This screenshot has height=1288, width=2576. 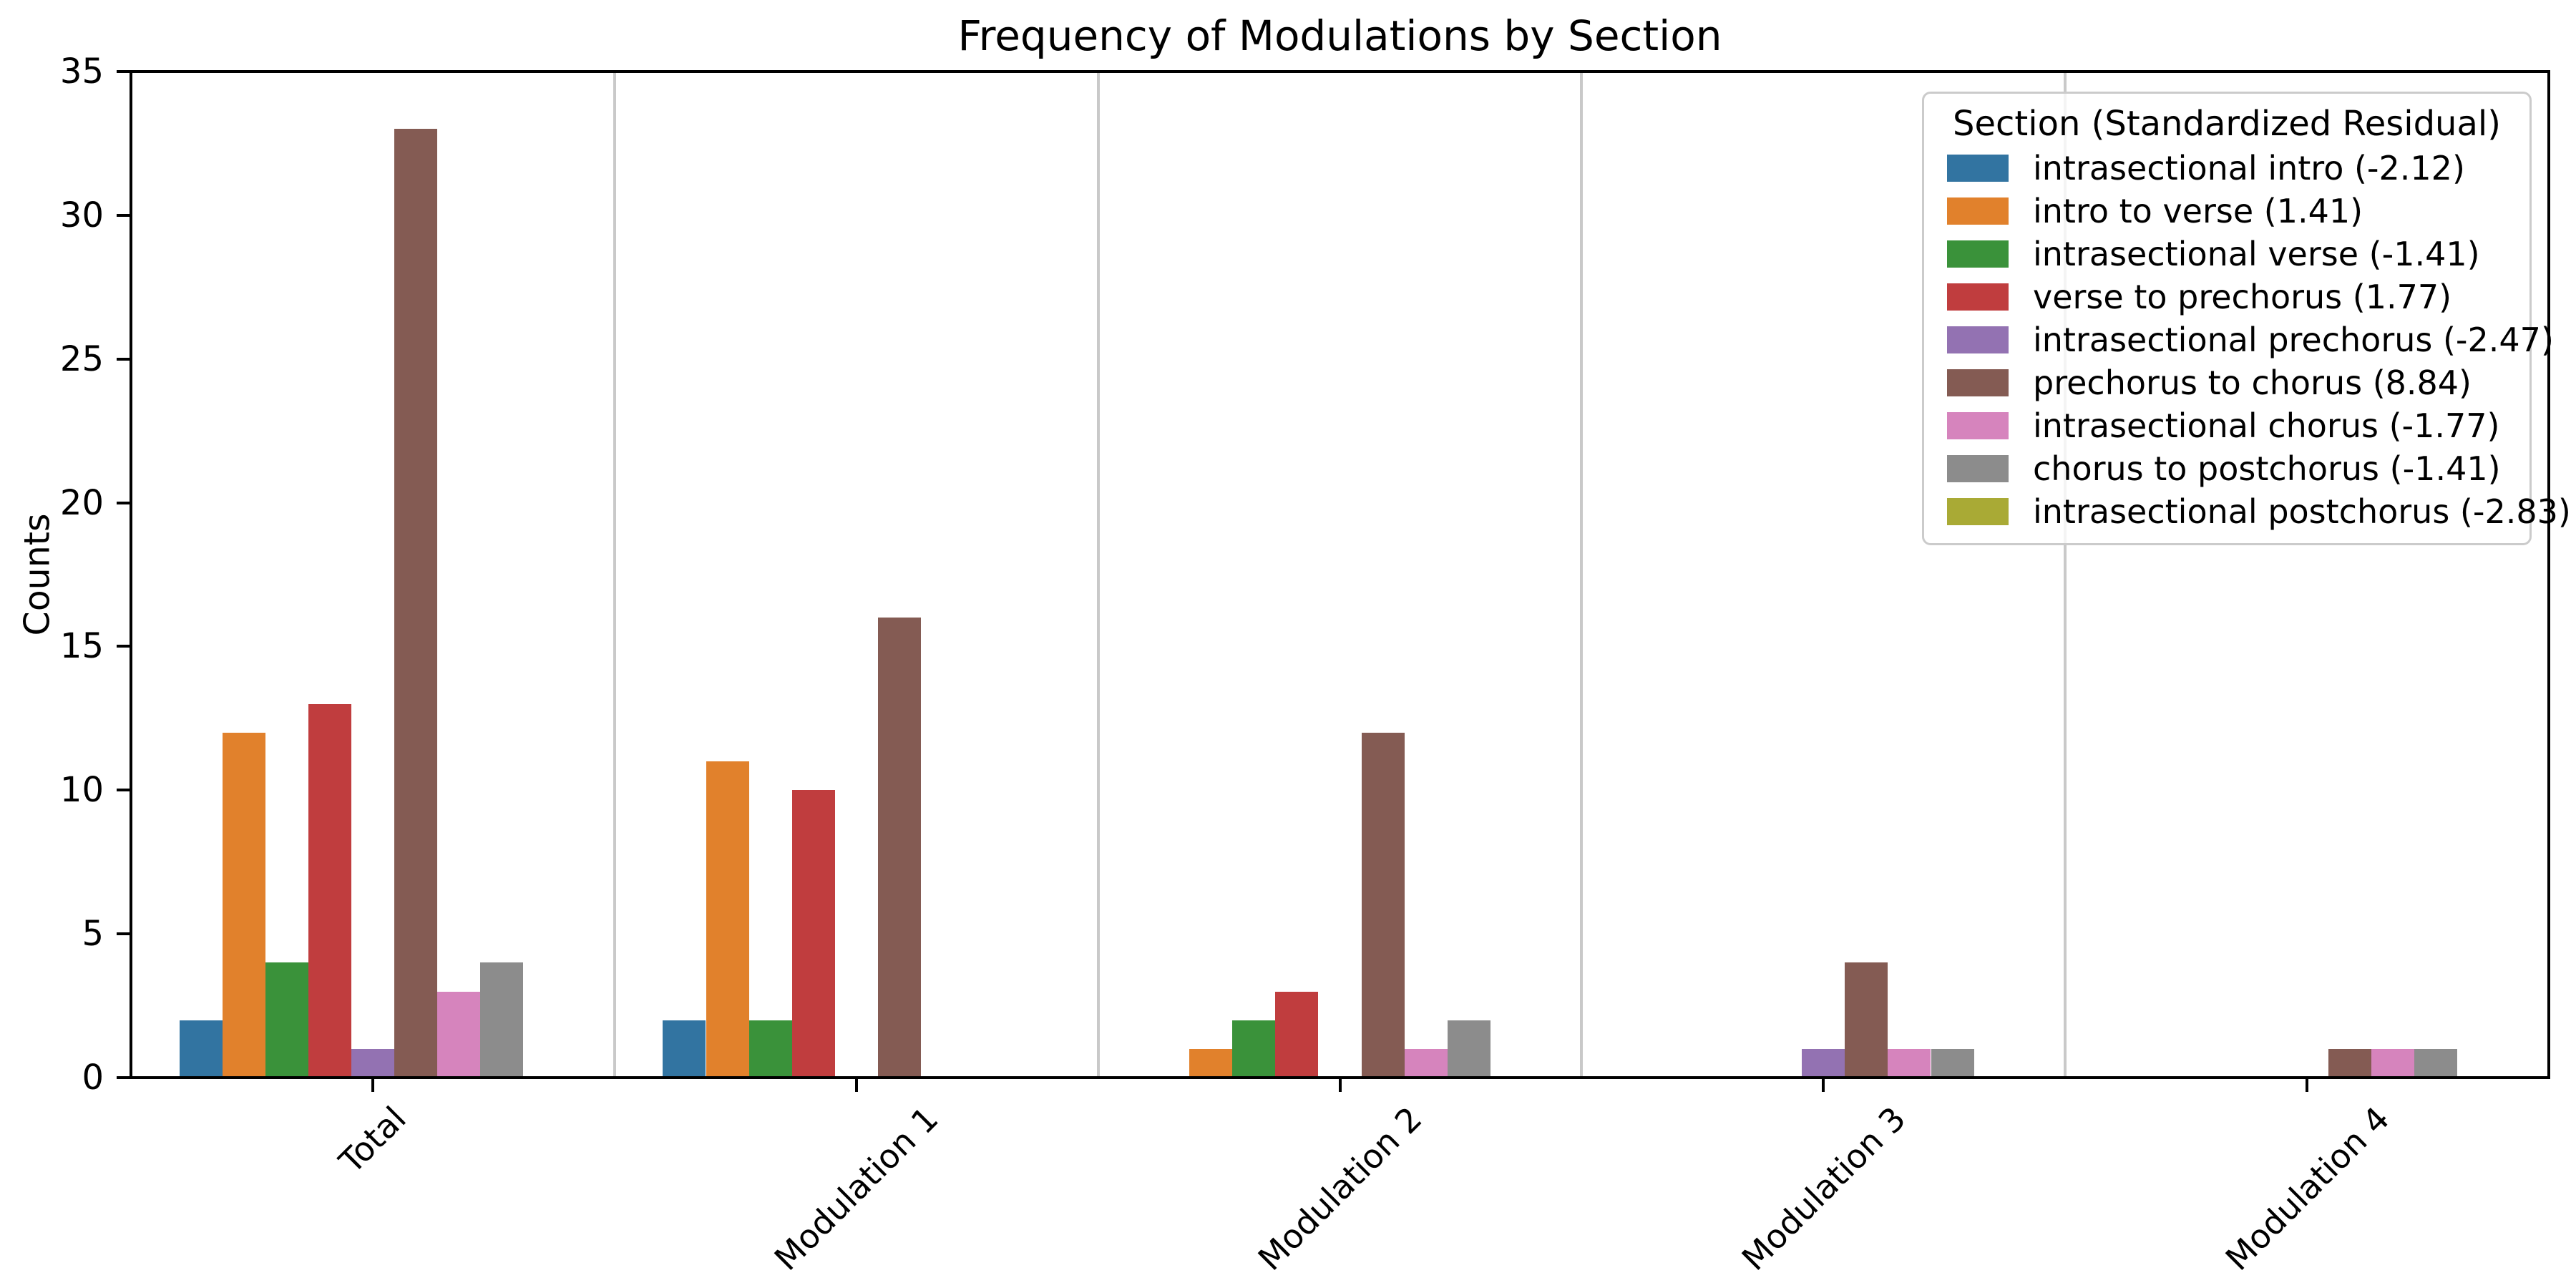 I want to click on y-tick-label: 30, so click(x=81, y=215).